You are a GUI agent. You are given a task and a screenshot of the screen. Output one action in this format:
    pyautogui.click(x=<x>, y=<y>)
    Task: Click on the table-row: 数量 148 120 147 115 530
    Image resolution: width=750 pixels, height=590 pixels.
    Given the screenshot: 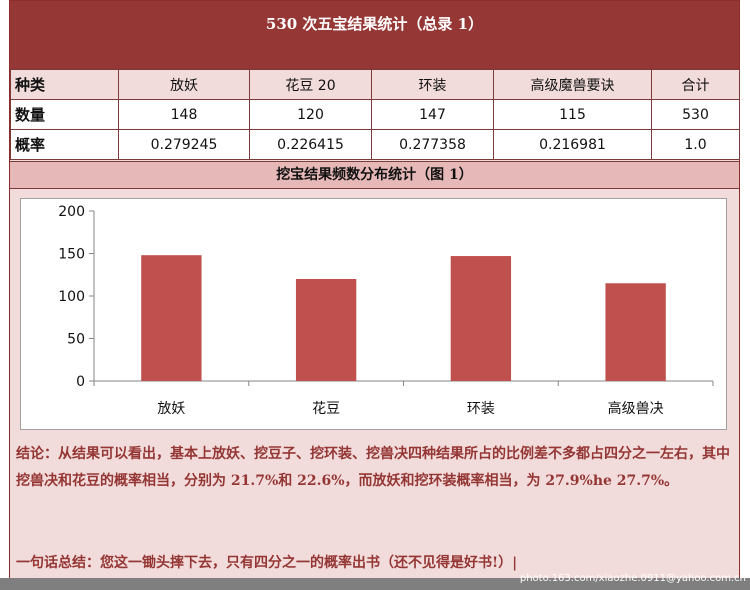 What is the action you would take?
    pyautogui.click(x=375, y=114)
    